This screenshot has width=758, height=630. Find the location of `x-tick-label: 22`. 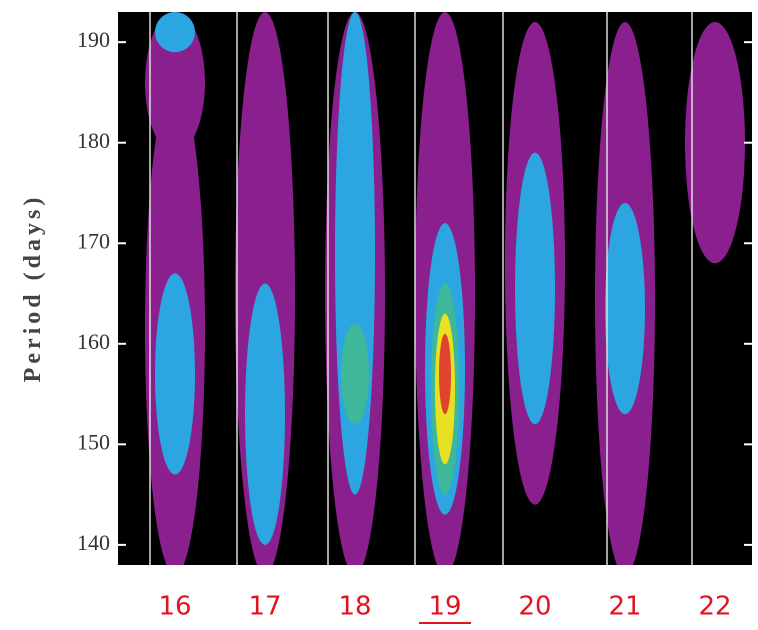

x-tick-label: 22 is located at coordinates (714, 607).